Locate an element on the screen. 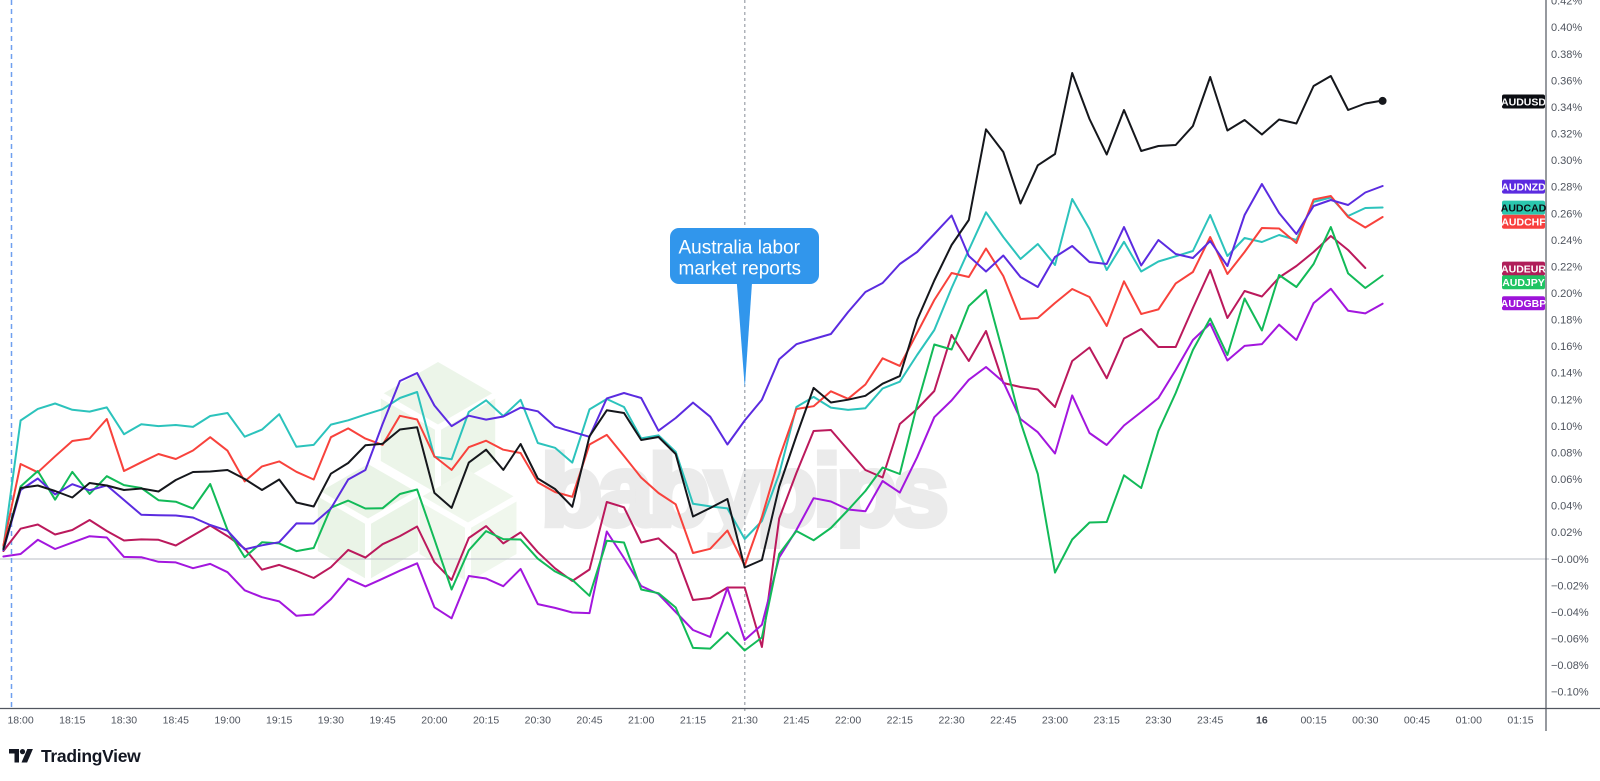 The image size is (1600, 781). svg-text: −0.00% is located at coordinates (1570, 560).